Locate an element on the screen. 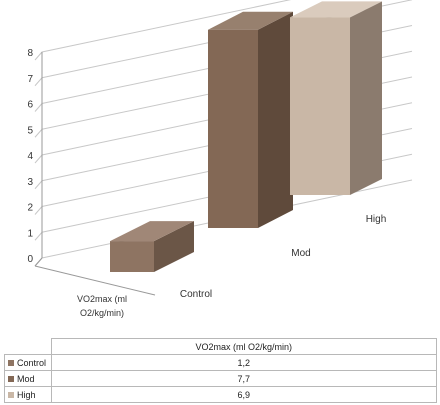 The image size is (440, 405). table-row-label: Control is located at coordinates (28, 362).